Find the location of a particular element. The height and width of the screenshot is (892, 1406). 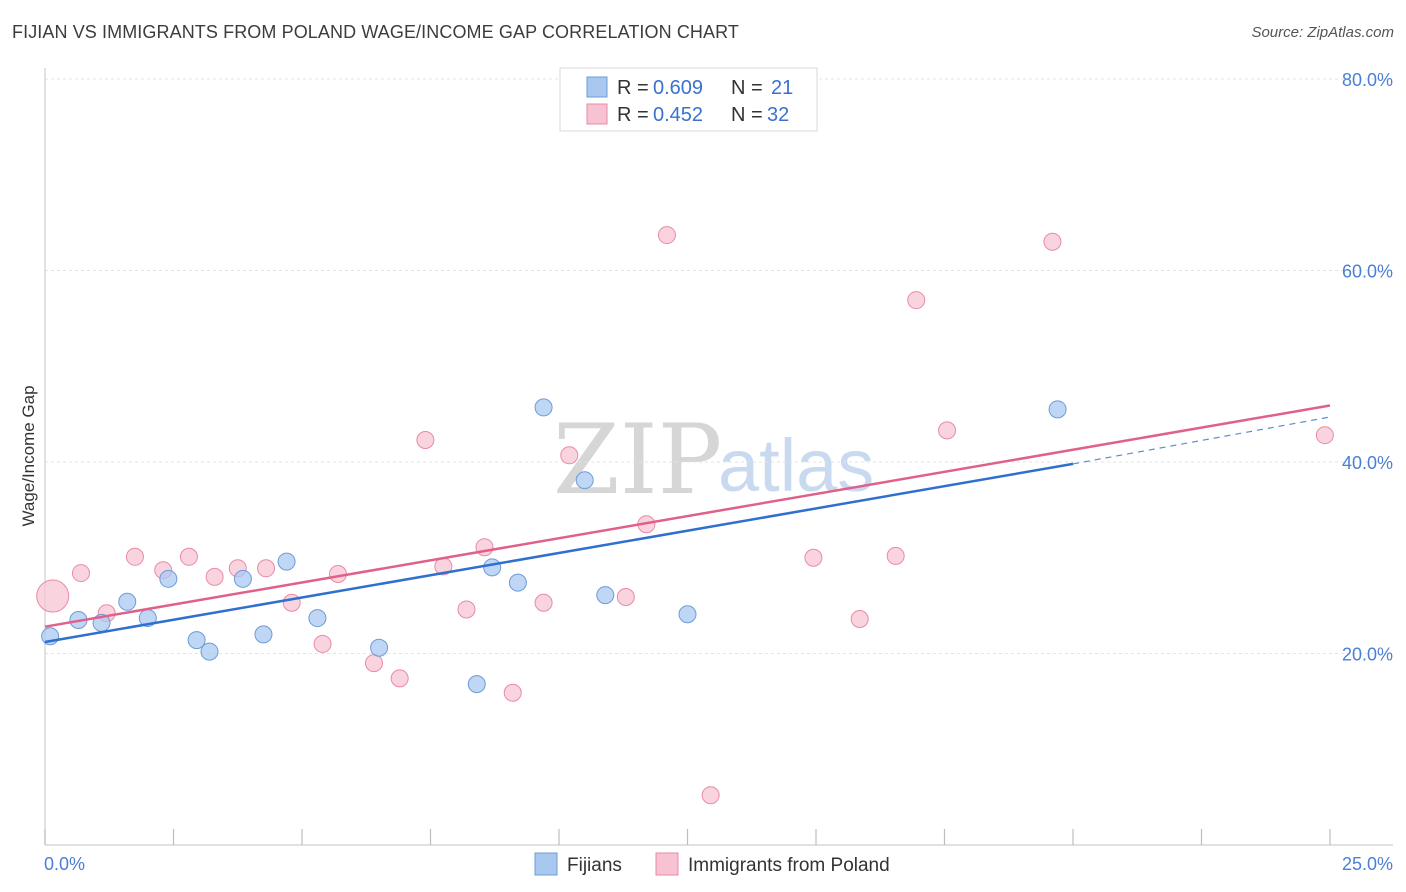

y-tick-label: 80.0% is located at coordinates (1367, 80).